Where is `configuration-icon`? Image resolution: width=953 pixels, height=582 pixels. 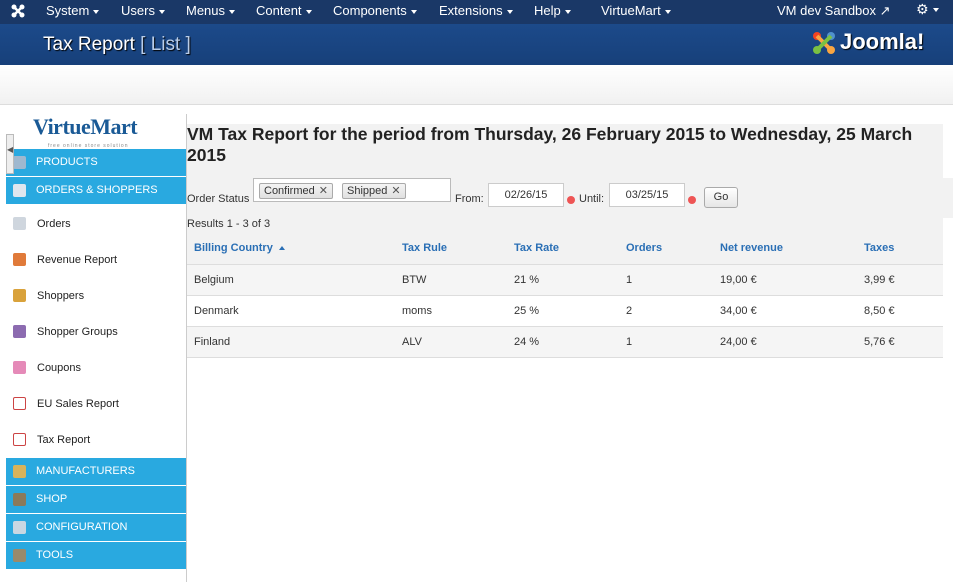 configuration-icon is located at coordinates (19, 527).